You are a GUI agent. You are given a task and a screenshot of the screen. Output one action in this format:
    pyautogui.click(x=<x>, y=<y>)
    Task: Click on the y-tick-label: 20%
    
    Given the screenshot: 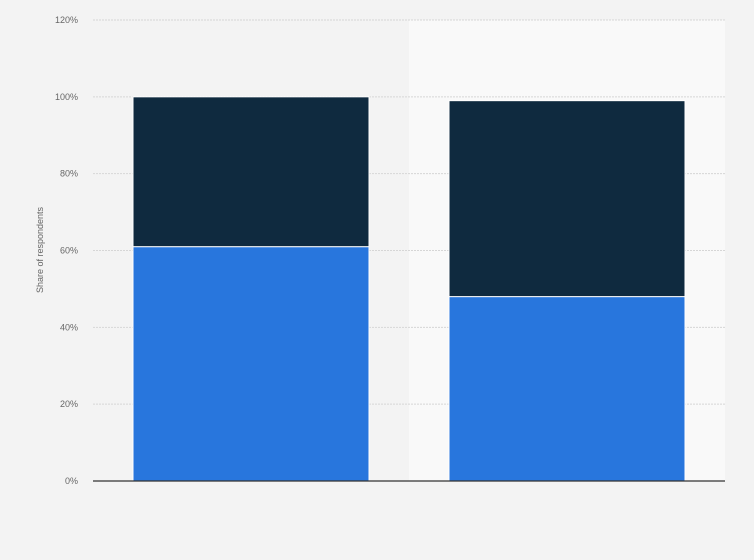 What is the action you would take?
    pyautogui.click(x=69, y=404)
    